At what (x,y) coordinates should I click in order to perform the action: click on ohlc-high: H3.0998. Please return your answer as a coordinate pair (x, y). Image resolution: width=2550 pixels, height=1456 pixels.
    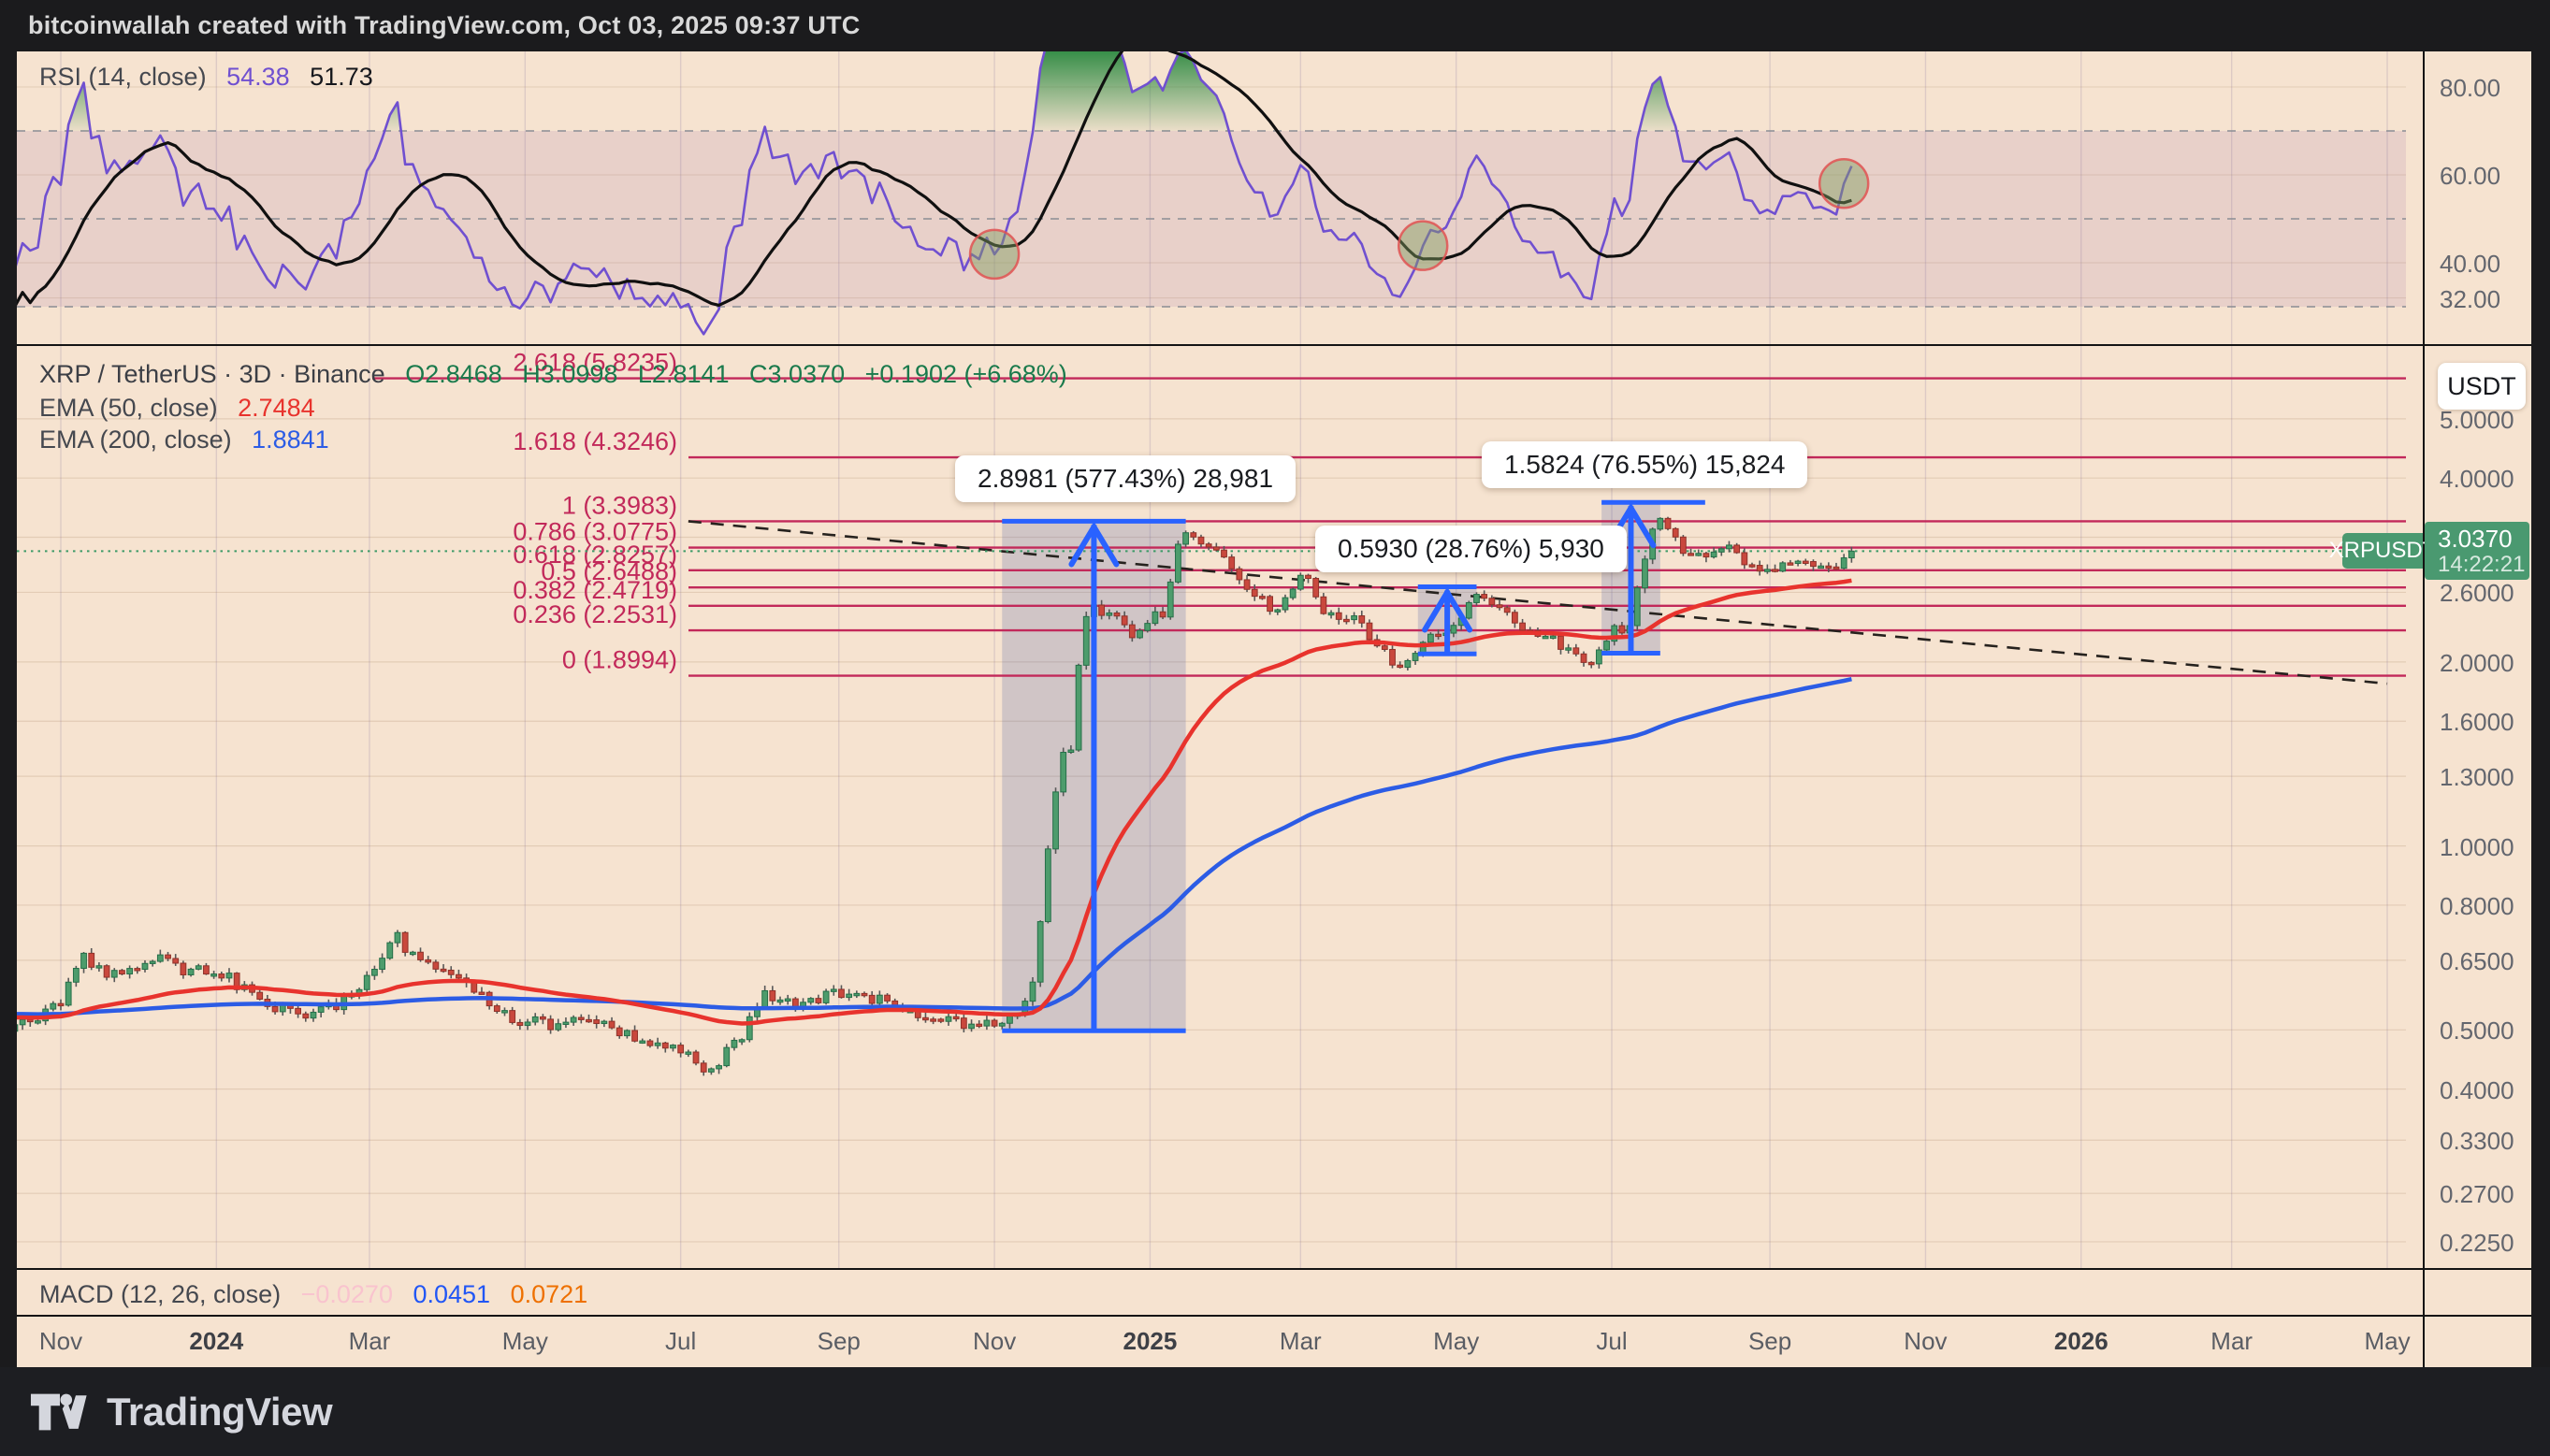
    Looking at the image, I should click on (570, 374).